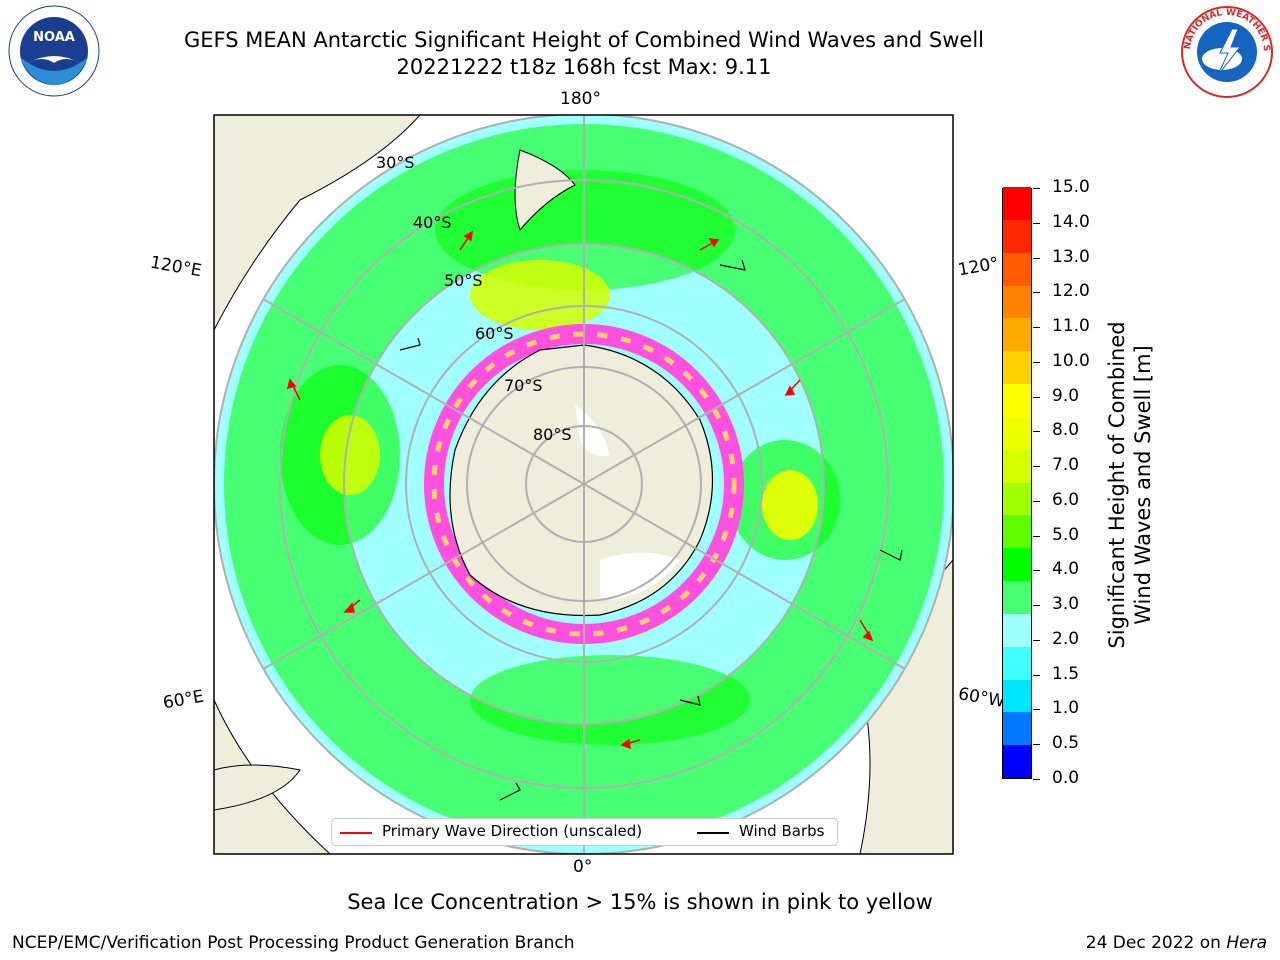 The image size is (1280, 960). I want to click on colorbar-tick-label: 7.0, so click(1066, 465).